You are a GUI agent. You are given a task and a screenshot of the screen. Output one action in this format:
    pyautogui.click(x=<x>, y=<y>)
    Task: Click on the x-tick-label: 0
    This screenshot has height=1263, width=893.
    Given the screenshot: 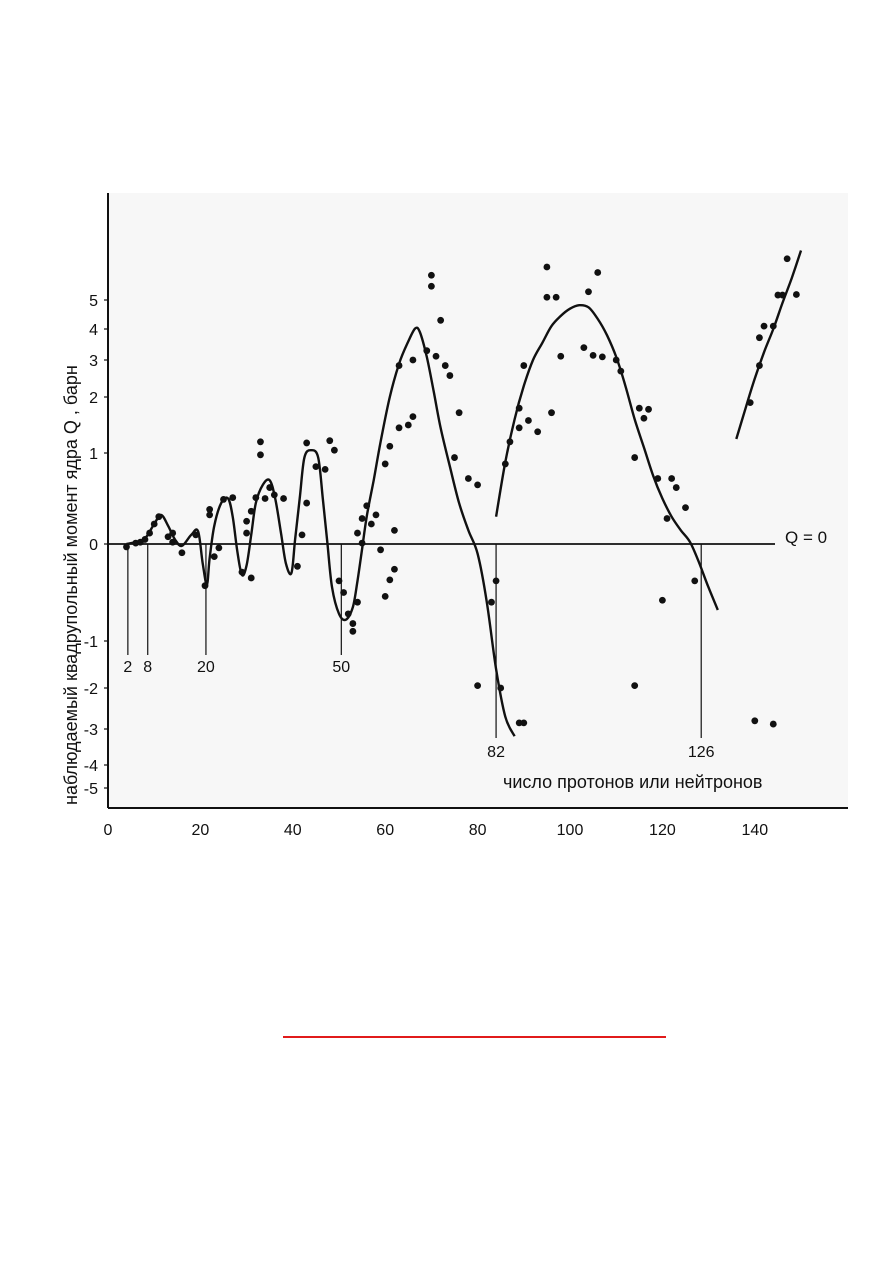 What is the action you would take?
    pyautogui.click(x=108, y=830)
    